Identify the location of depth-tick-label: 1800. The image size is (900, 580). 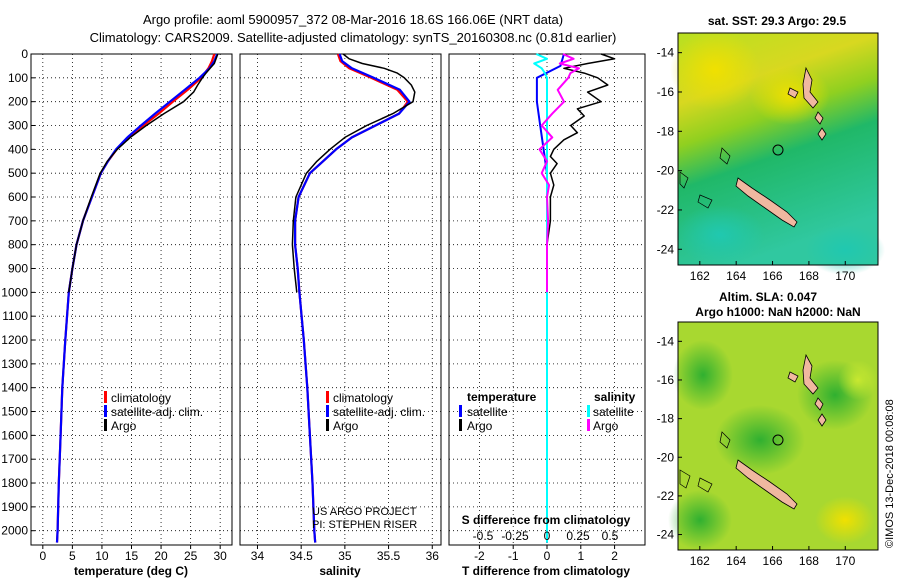
(14, 483).